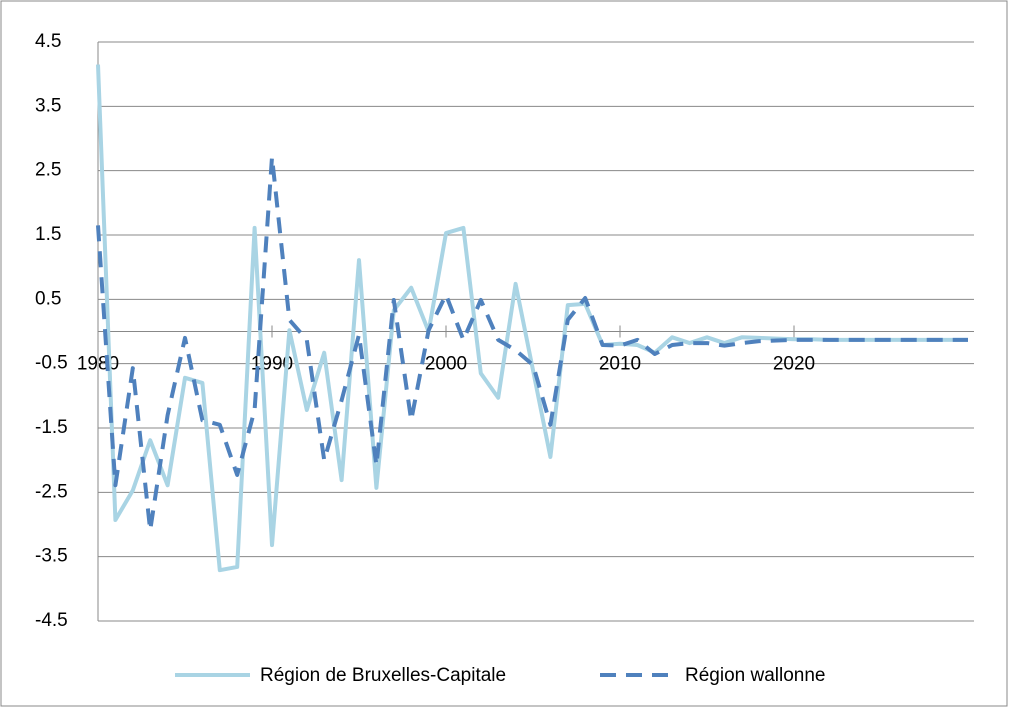 This screenshot has width=1009, height=708. I want to click on y-tick-label: -4.5, so click(51, 620).